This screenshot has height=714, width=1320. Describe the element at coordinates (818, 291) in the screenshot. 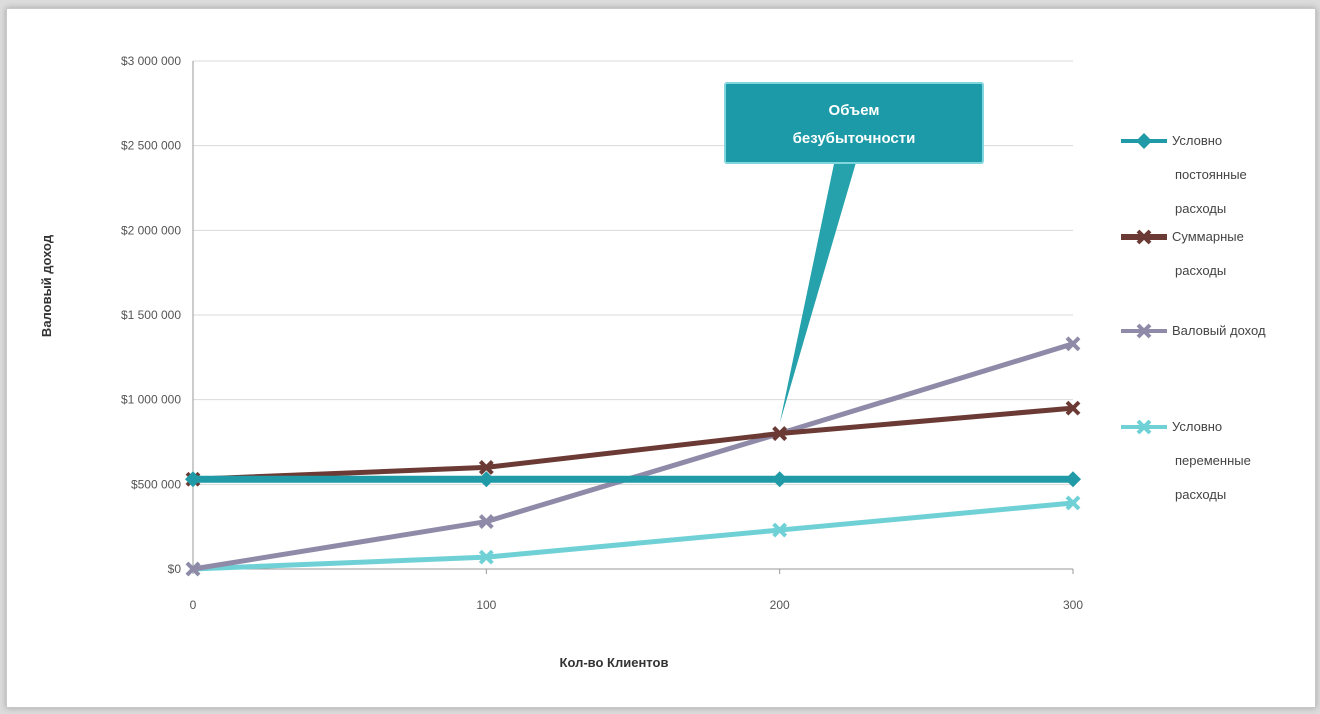

I see `callout-pointer` at that location.